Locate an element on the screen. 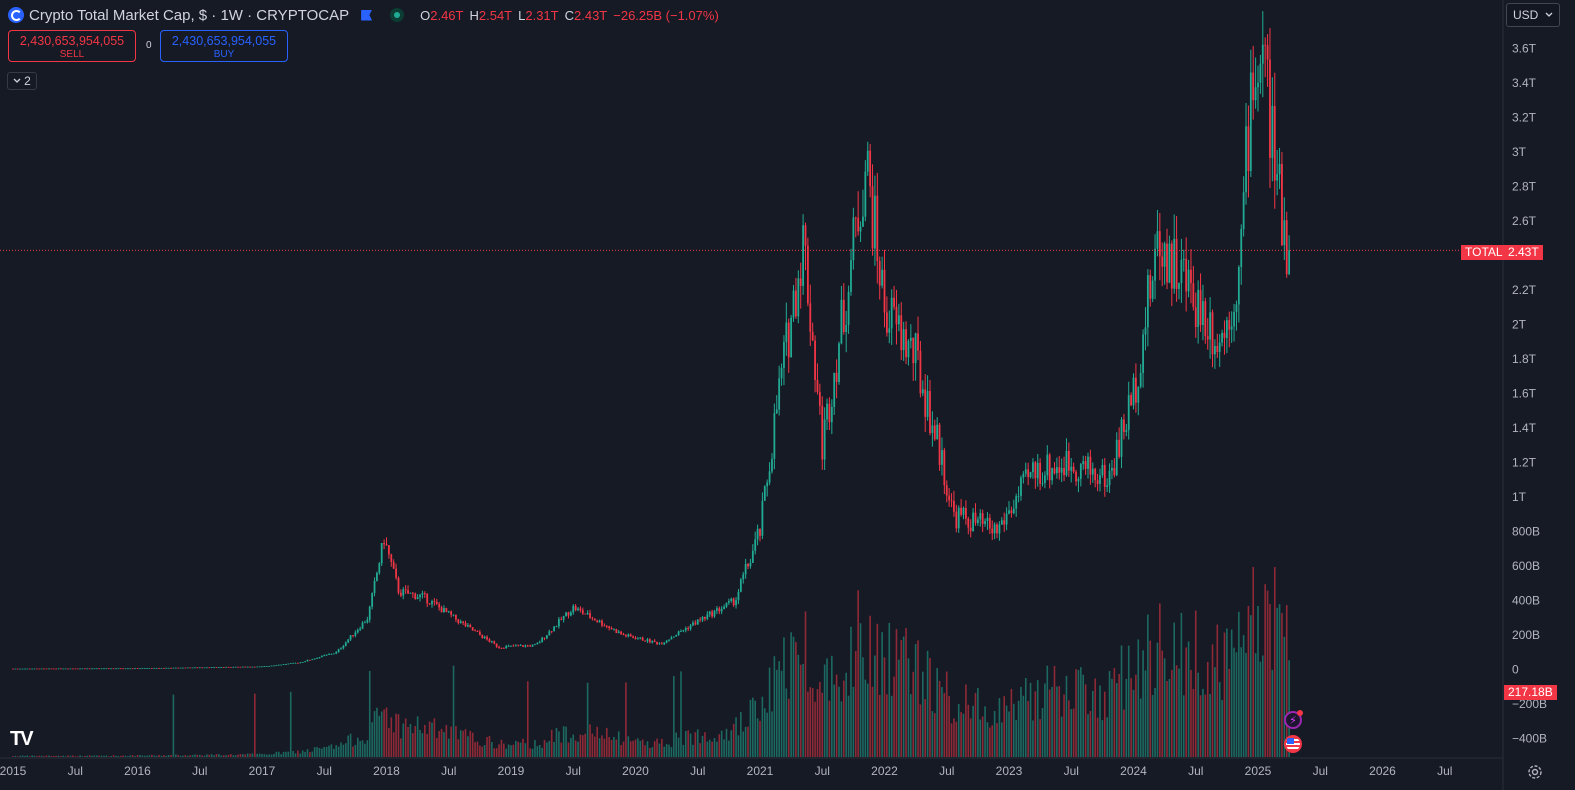 The height and width of the screenshot is (790, 1575). flag-icon is located at coordinates (367, 15).